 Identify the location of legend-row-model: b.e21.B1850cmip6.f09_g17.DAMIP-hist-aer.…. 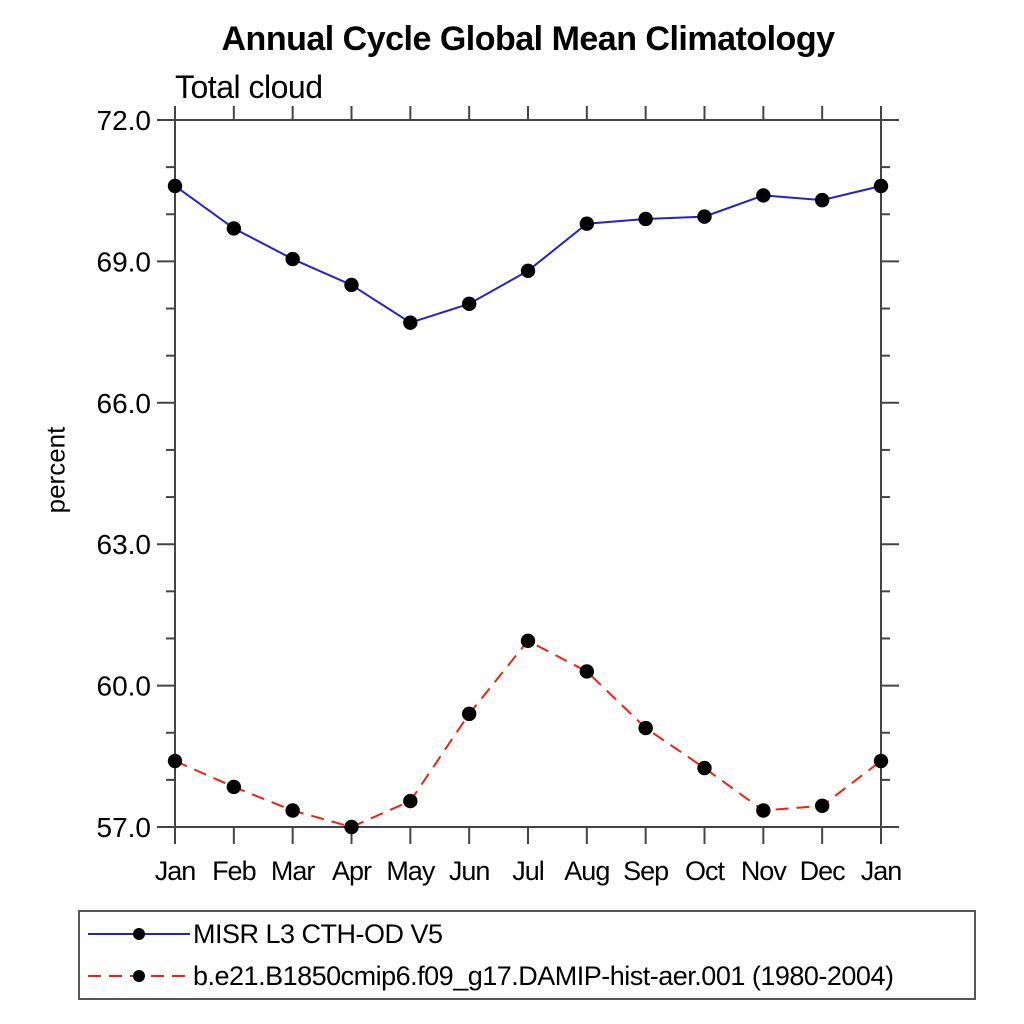
(529, 976).